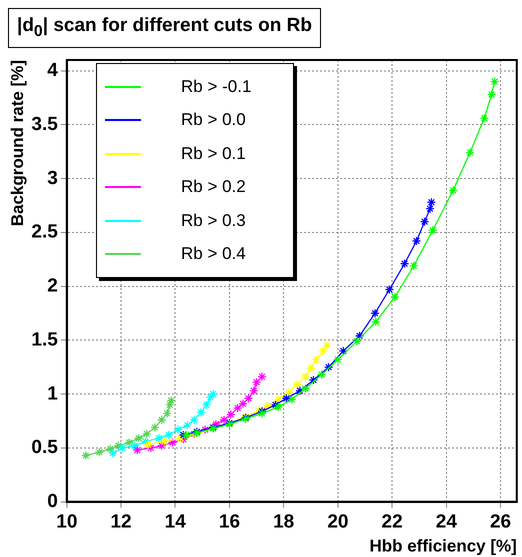 Image resolution: width=522 pixels, height=557 pixels. I want to click on y-tick-label: 3.5, so click(44, 124).